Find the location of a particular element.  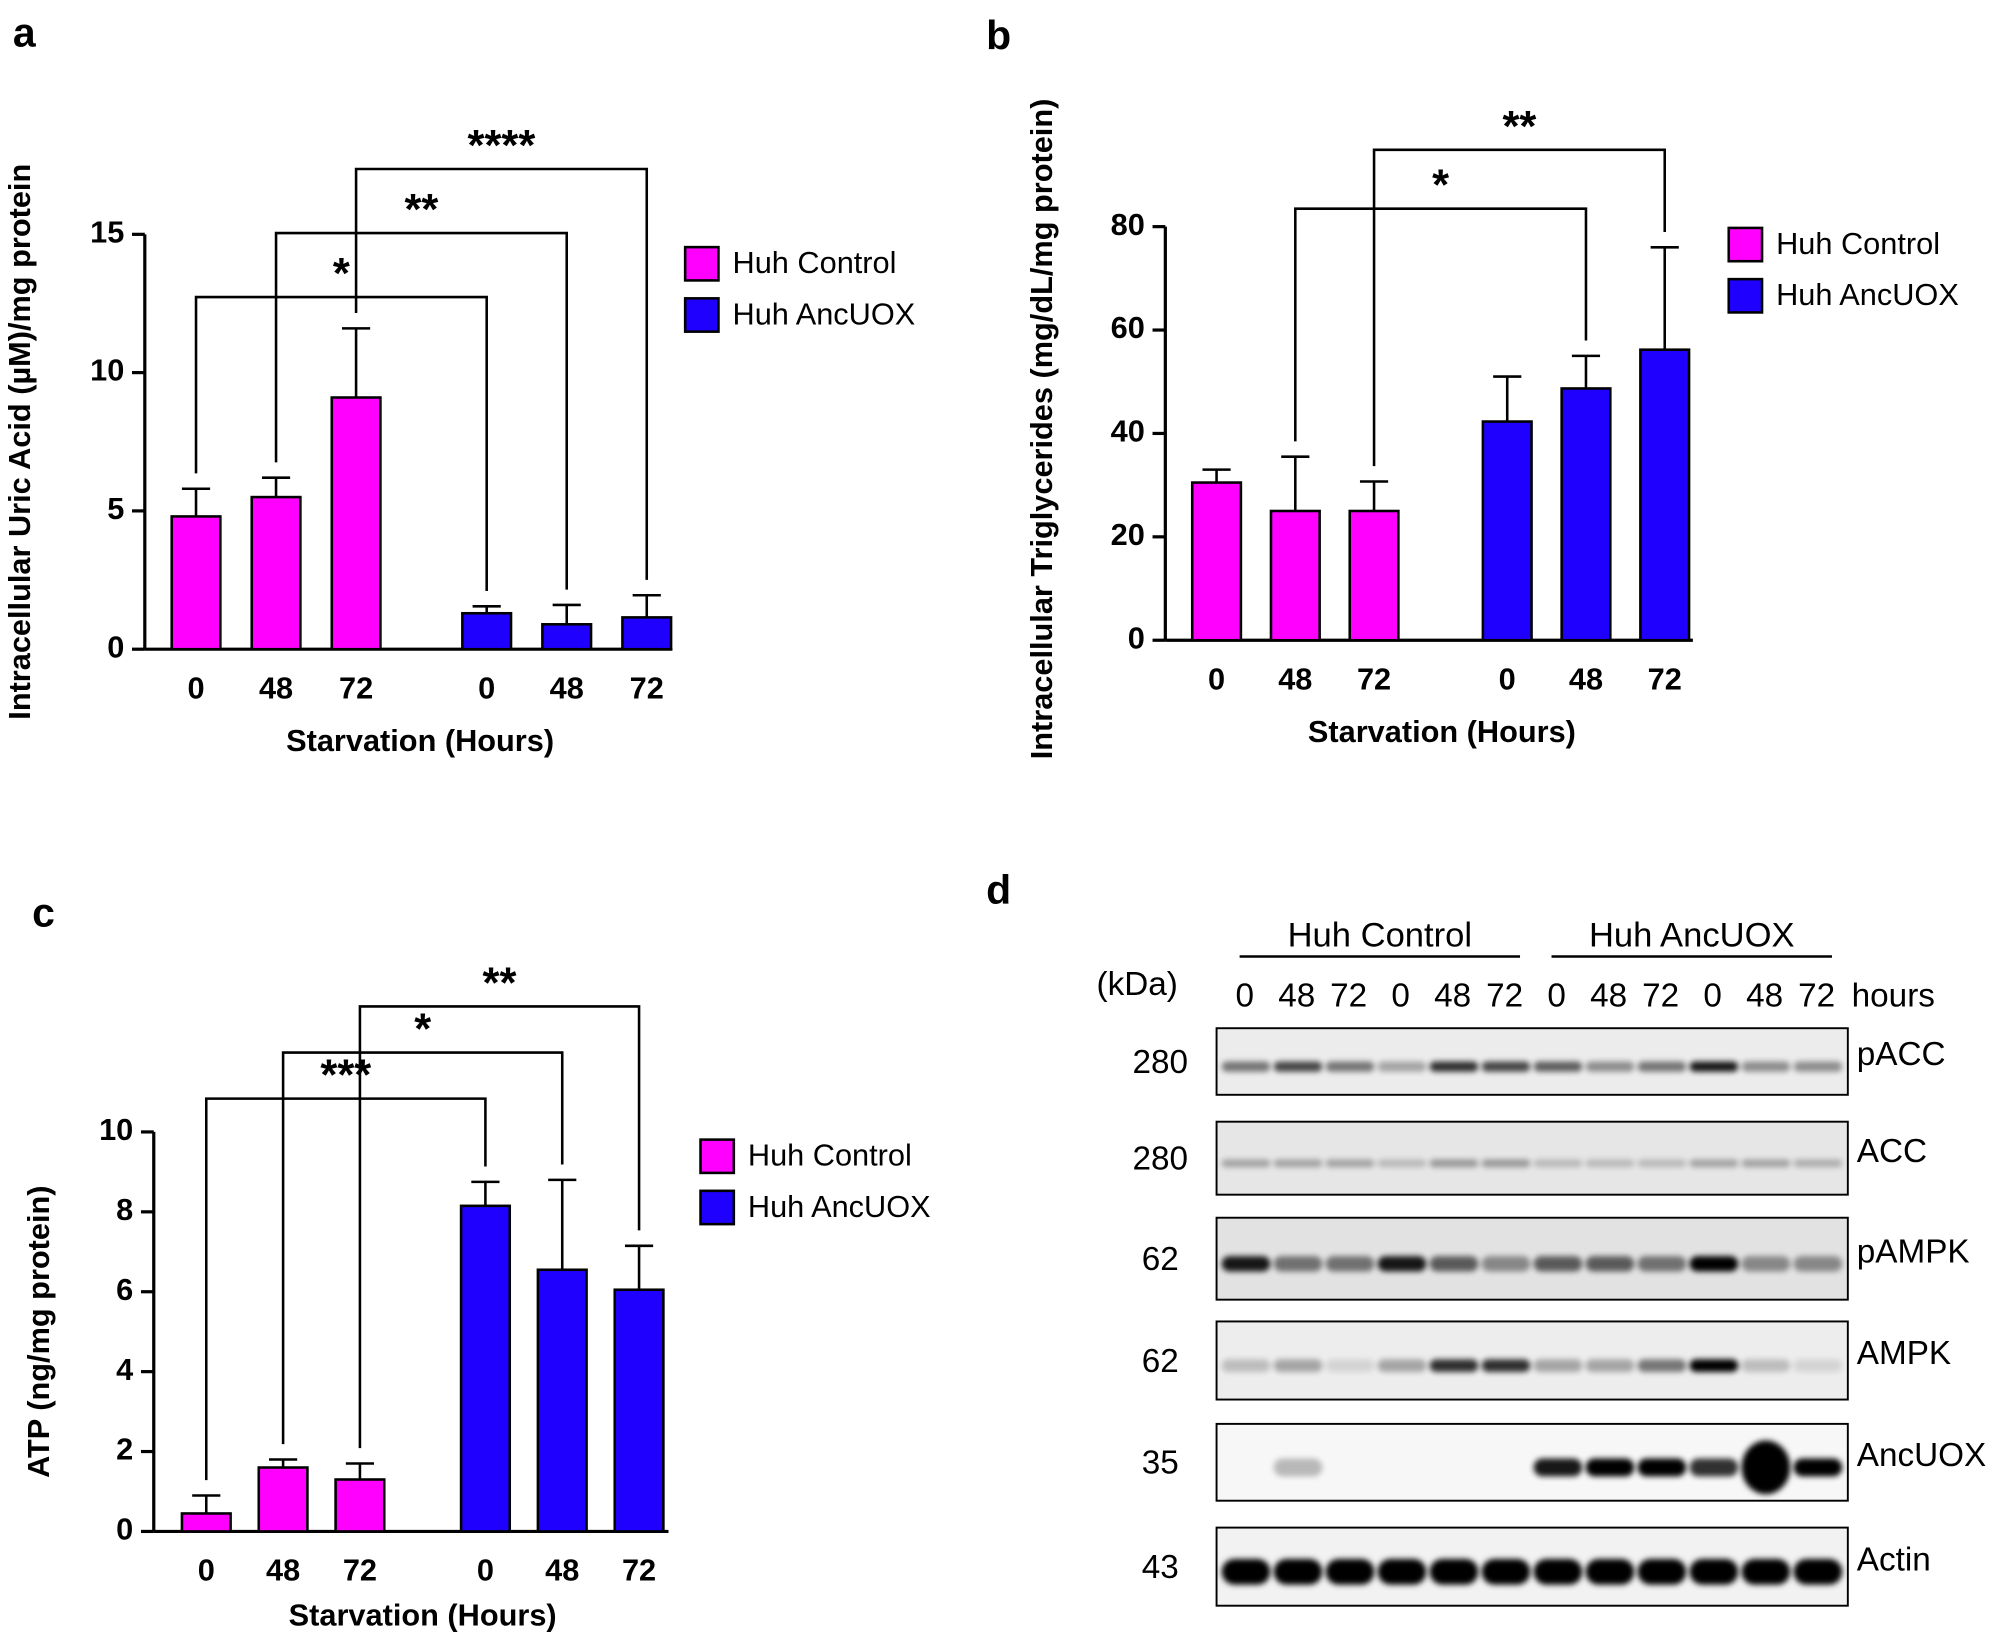

panel-label: a is located at coordinates (25, 33).